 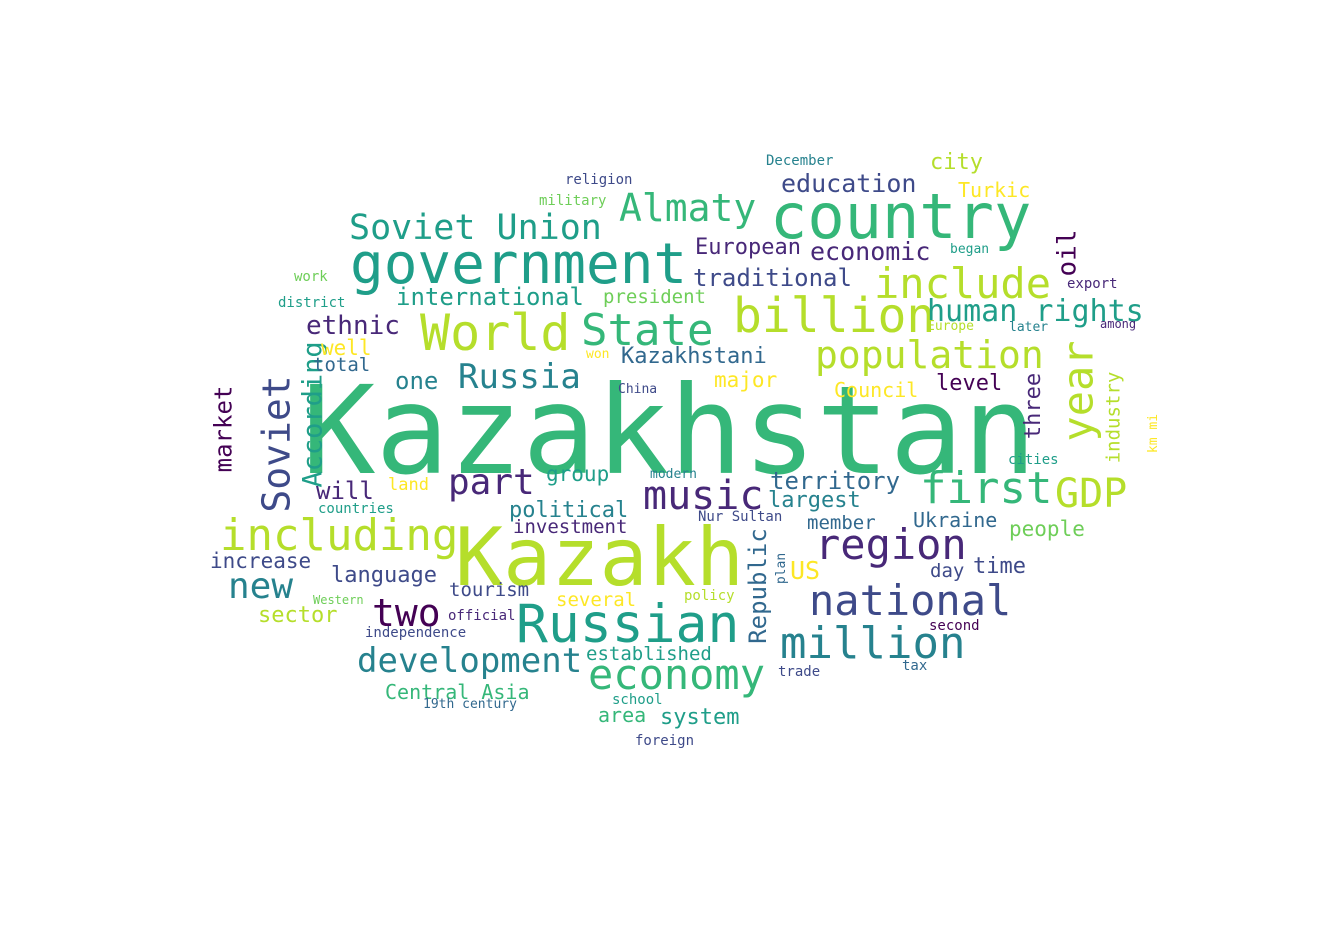 I want to click on word-system: system, so click(x=700, y=717).